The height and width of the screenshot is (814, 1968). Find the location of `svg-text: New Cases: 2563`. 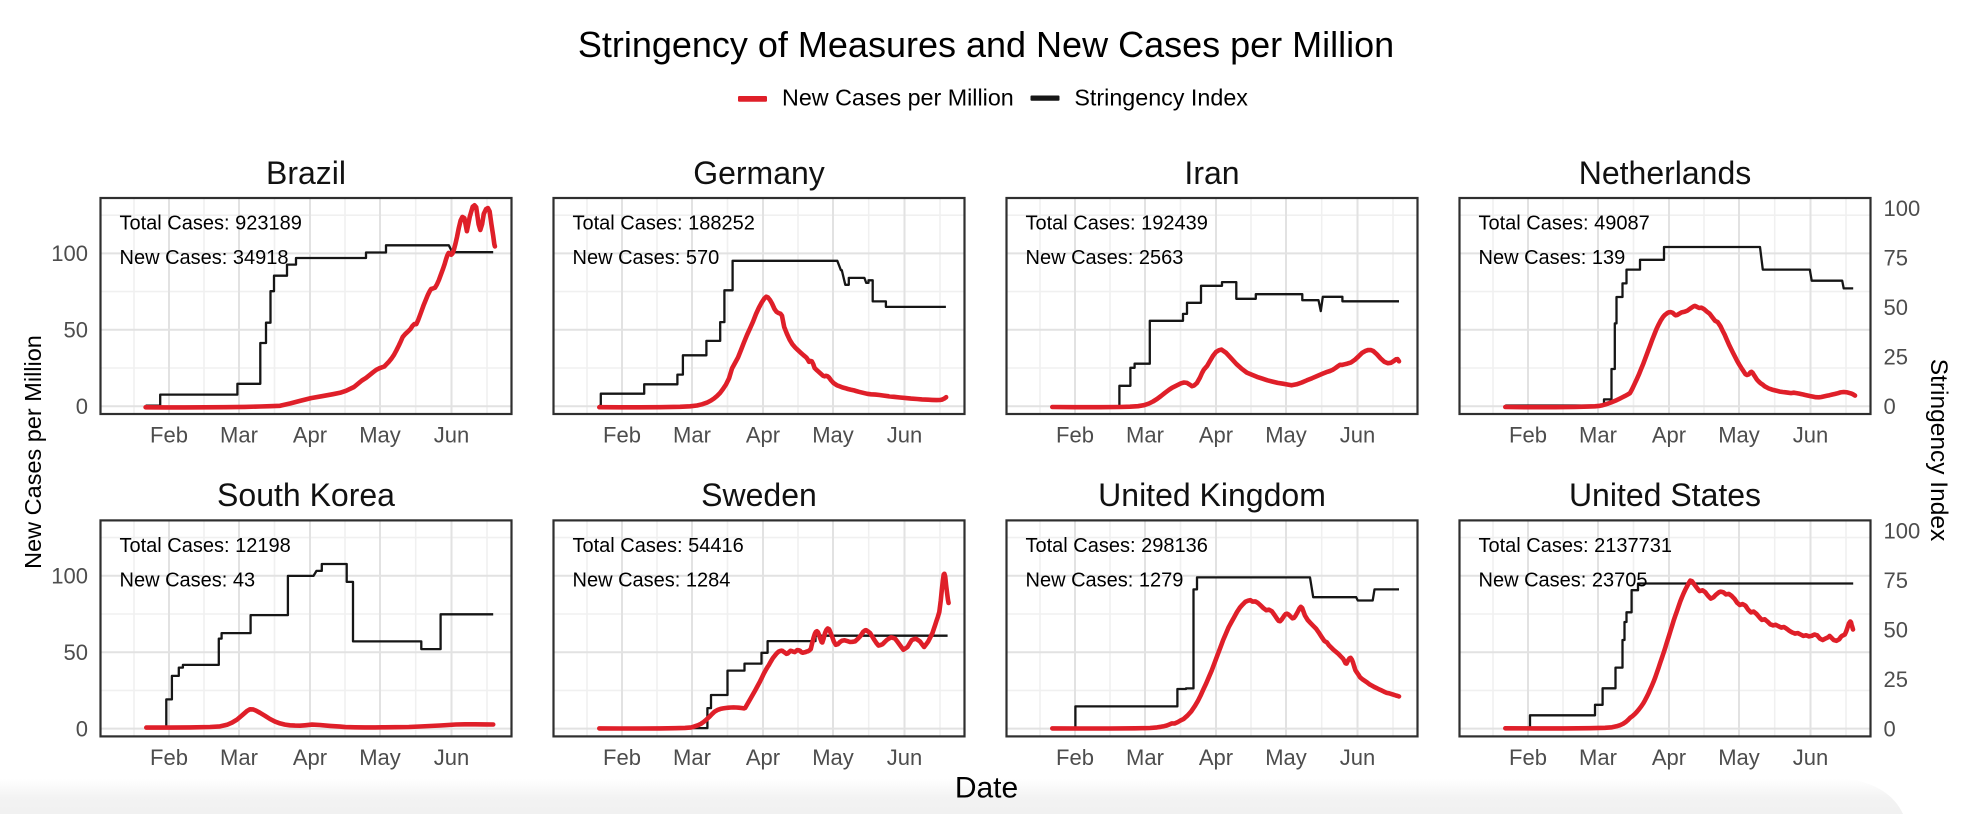

svg-text: New Cases: 2563 is located at coordinates (1105, 258).